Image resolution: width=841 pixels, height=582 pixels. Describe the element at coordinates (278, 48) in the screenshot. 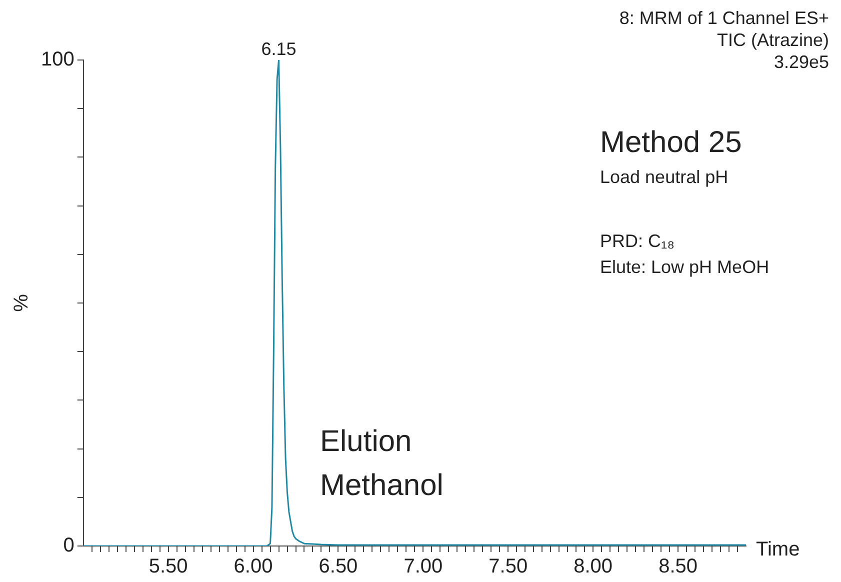

I see `annotation: 6.15` at that location.